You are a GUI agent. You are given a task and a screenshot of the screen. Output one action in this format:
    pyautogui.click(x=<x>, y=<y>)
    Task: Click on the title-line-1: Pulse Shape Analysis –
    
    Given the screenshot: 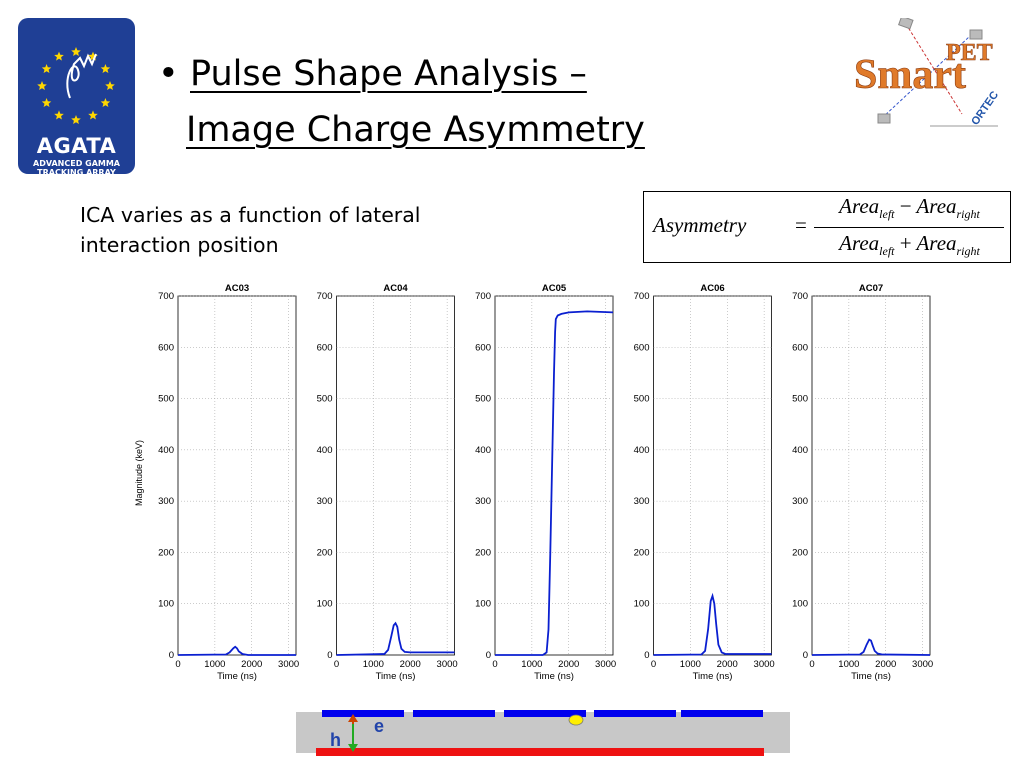 What is the action you would take?
    pyautogui.click(x=388, y=74)
    